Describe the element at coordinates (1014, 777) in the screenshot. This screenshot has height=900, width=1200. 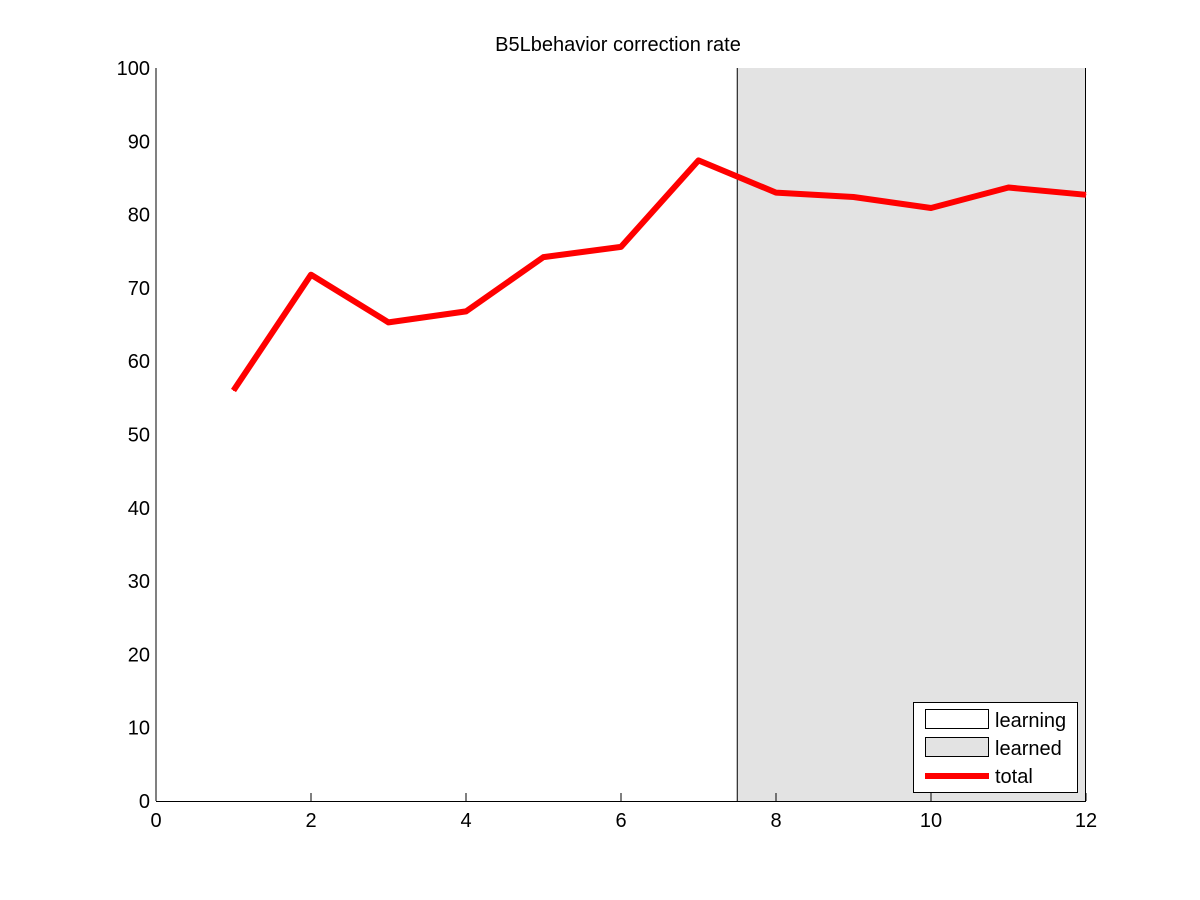
I see `legend-label-total: total` at that location.